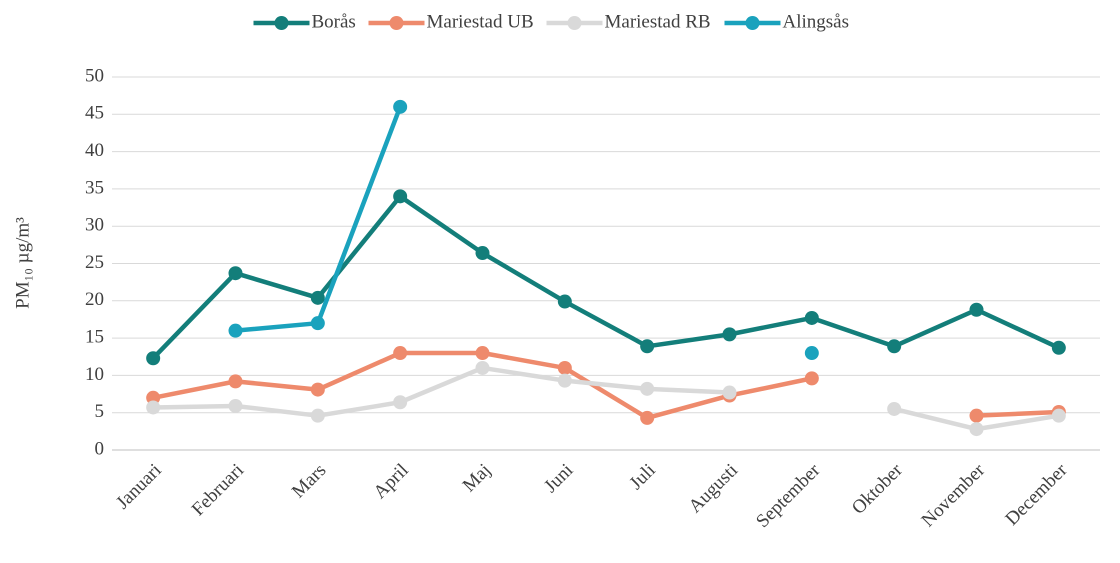 The height and width of the screenshot is (563, 1120). What do you see at coordinates (816, 21) in the screenshot?
I see `legend-label: Alingsås` at bounding box center [816, 21].